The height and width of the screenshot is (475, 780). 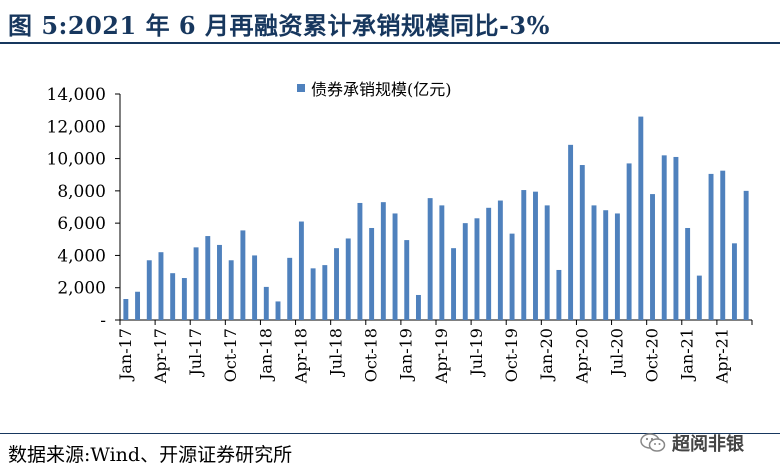 I want to click on y-tick-label: 10,000, so click(x=76, y=160).